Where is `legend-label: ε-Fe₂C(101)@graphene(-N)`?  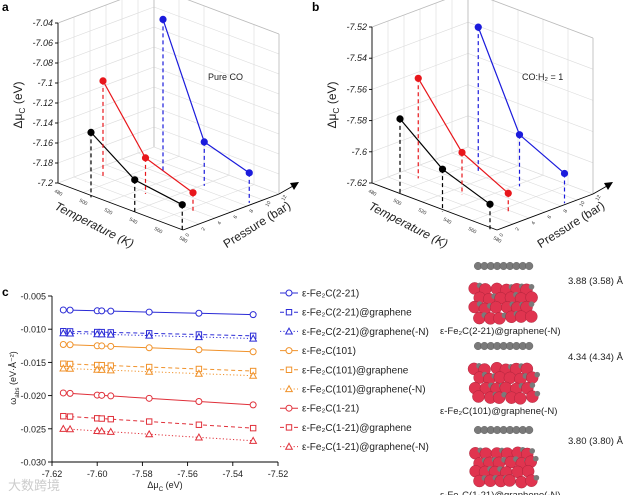
legend-label: ε-Fe₂C(101)@graphene(-N) is located at coordinates (364, 390).